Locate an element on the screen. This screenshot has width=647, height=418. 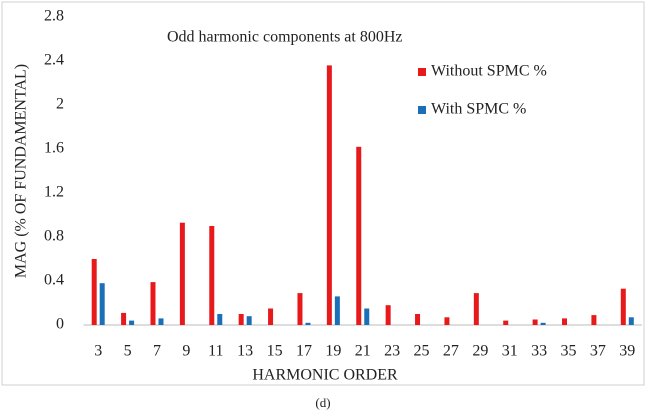
x-tick-label: 31 is located at coordinates (510, 351).